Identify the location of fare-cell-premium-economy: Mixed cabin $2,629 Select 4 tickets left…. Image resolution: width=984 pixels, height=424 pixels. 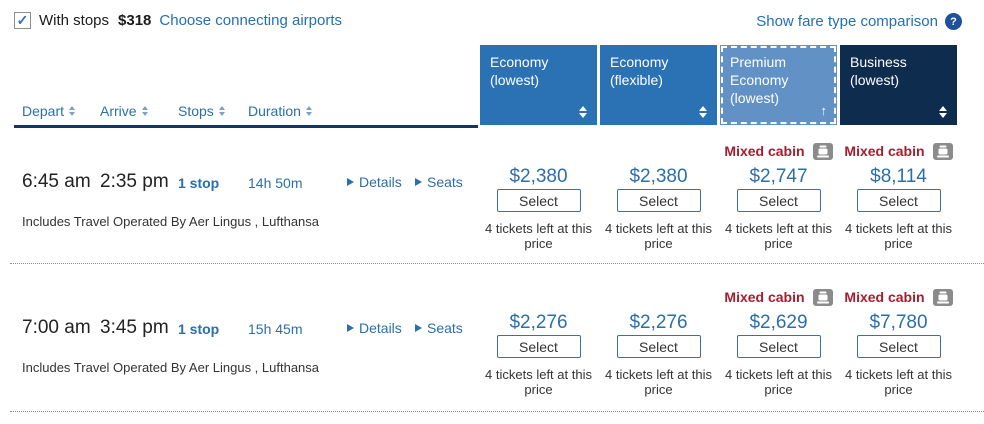
(778, 336).